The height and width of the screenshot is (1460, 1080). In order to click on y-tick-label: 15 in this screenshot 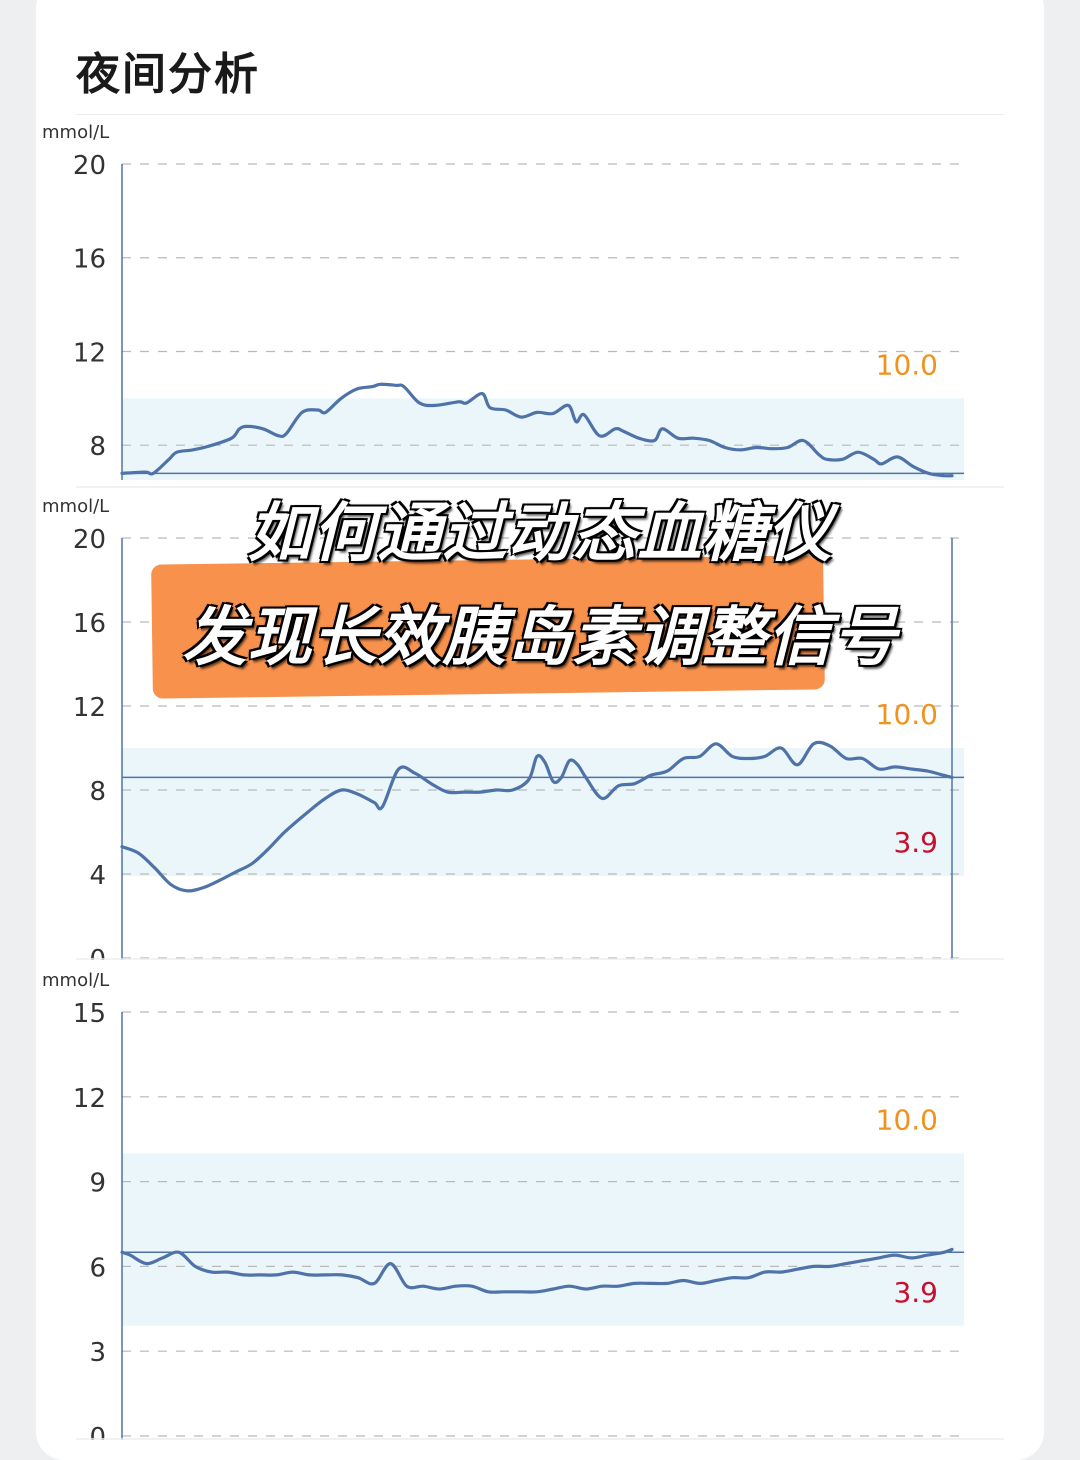, I will do `click(89, 1014)`.